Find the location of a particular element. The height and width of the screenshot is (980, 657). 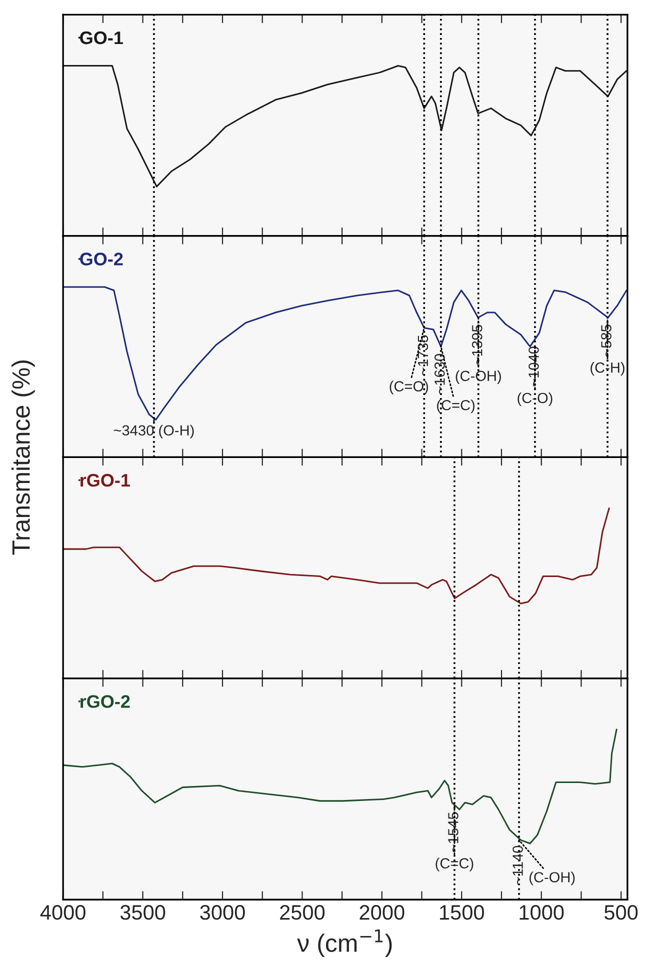

x-tick-label: 3000 is located at coordinates (222, 912).